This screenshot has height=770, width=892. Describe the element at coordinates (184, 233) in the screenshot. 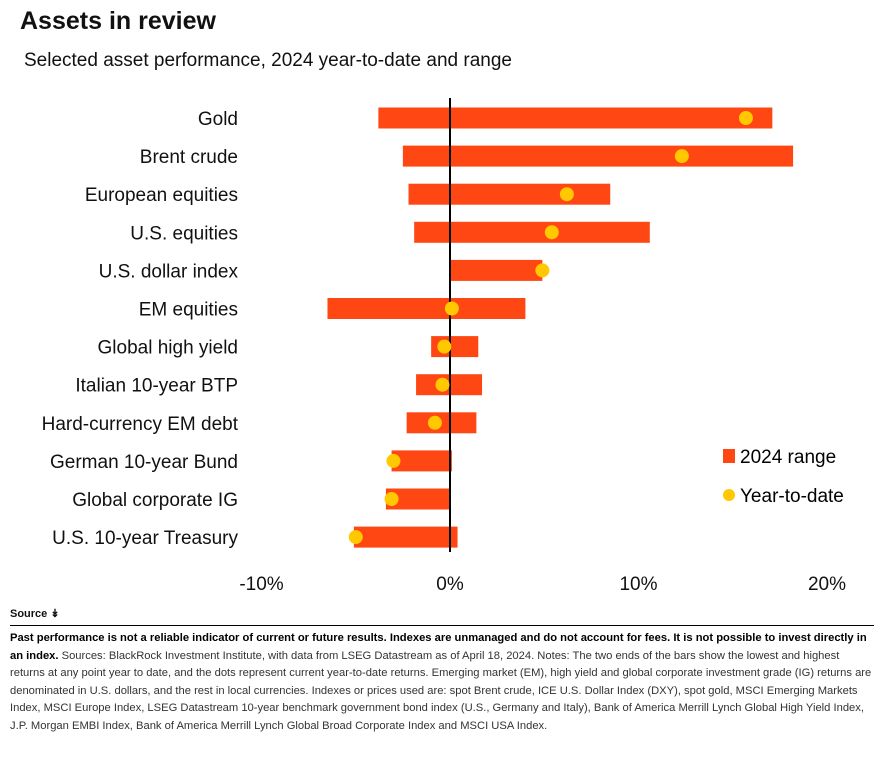

I see `category-label: U.S. equities` at that location.